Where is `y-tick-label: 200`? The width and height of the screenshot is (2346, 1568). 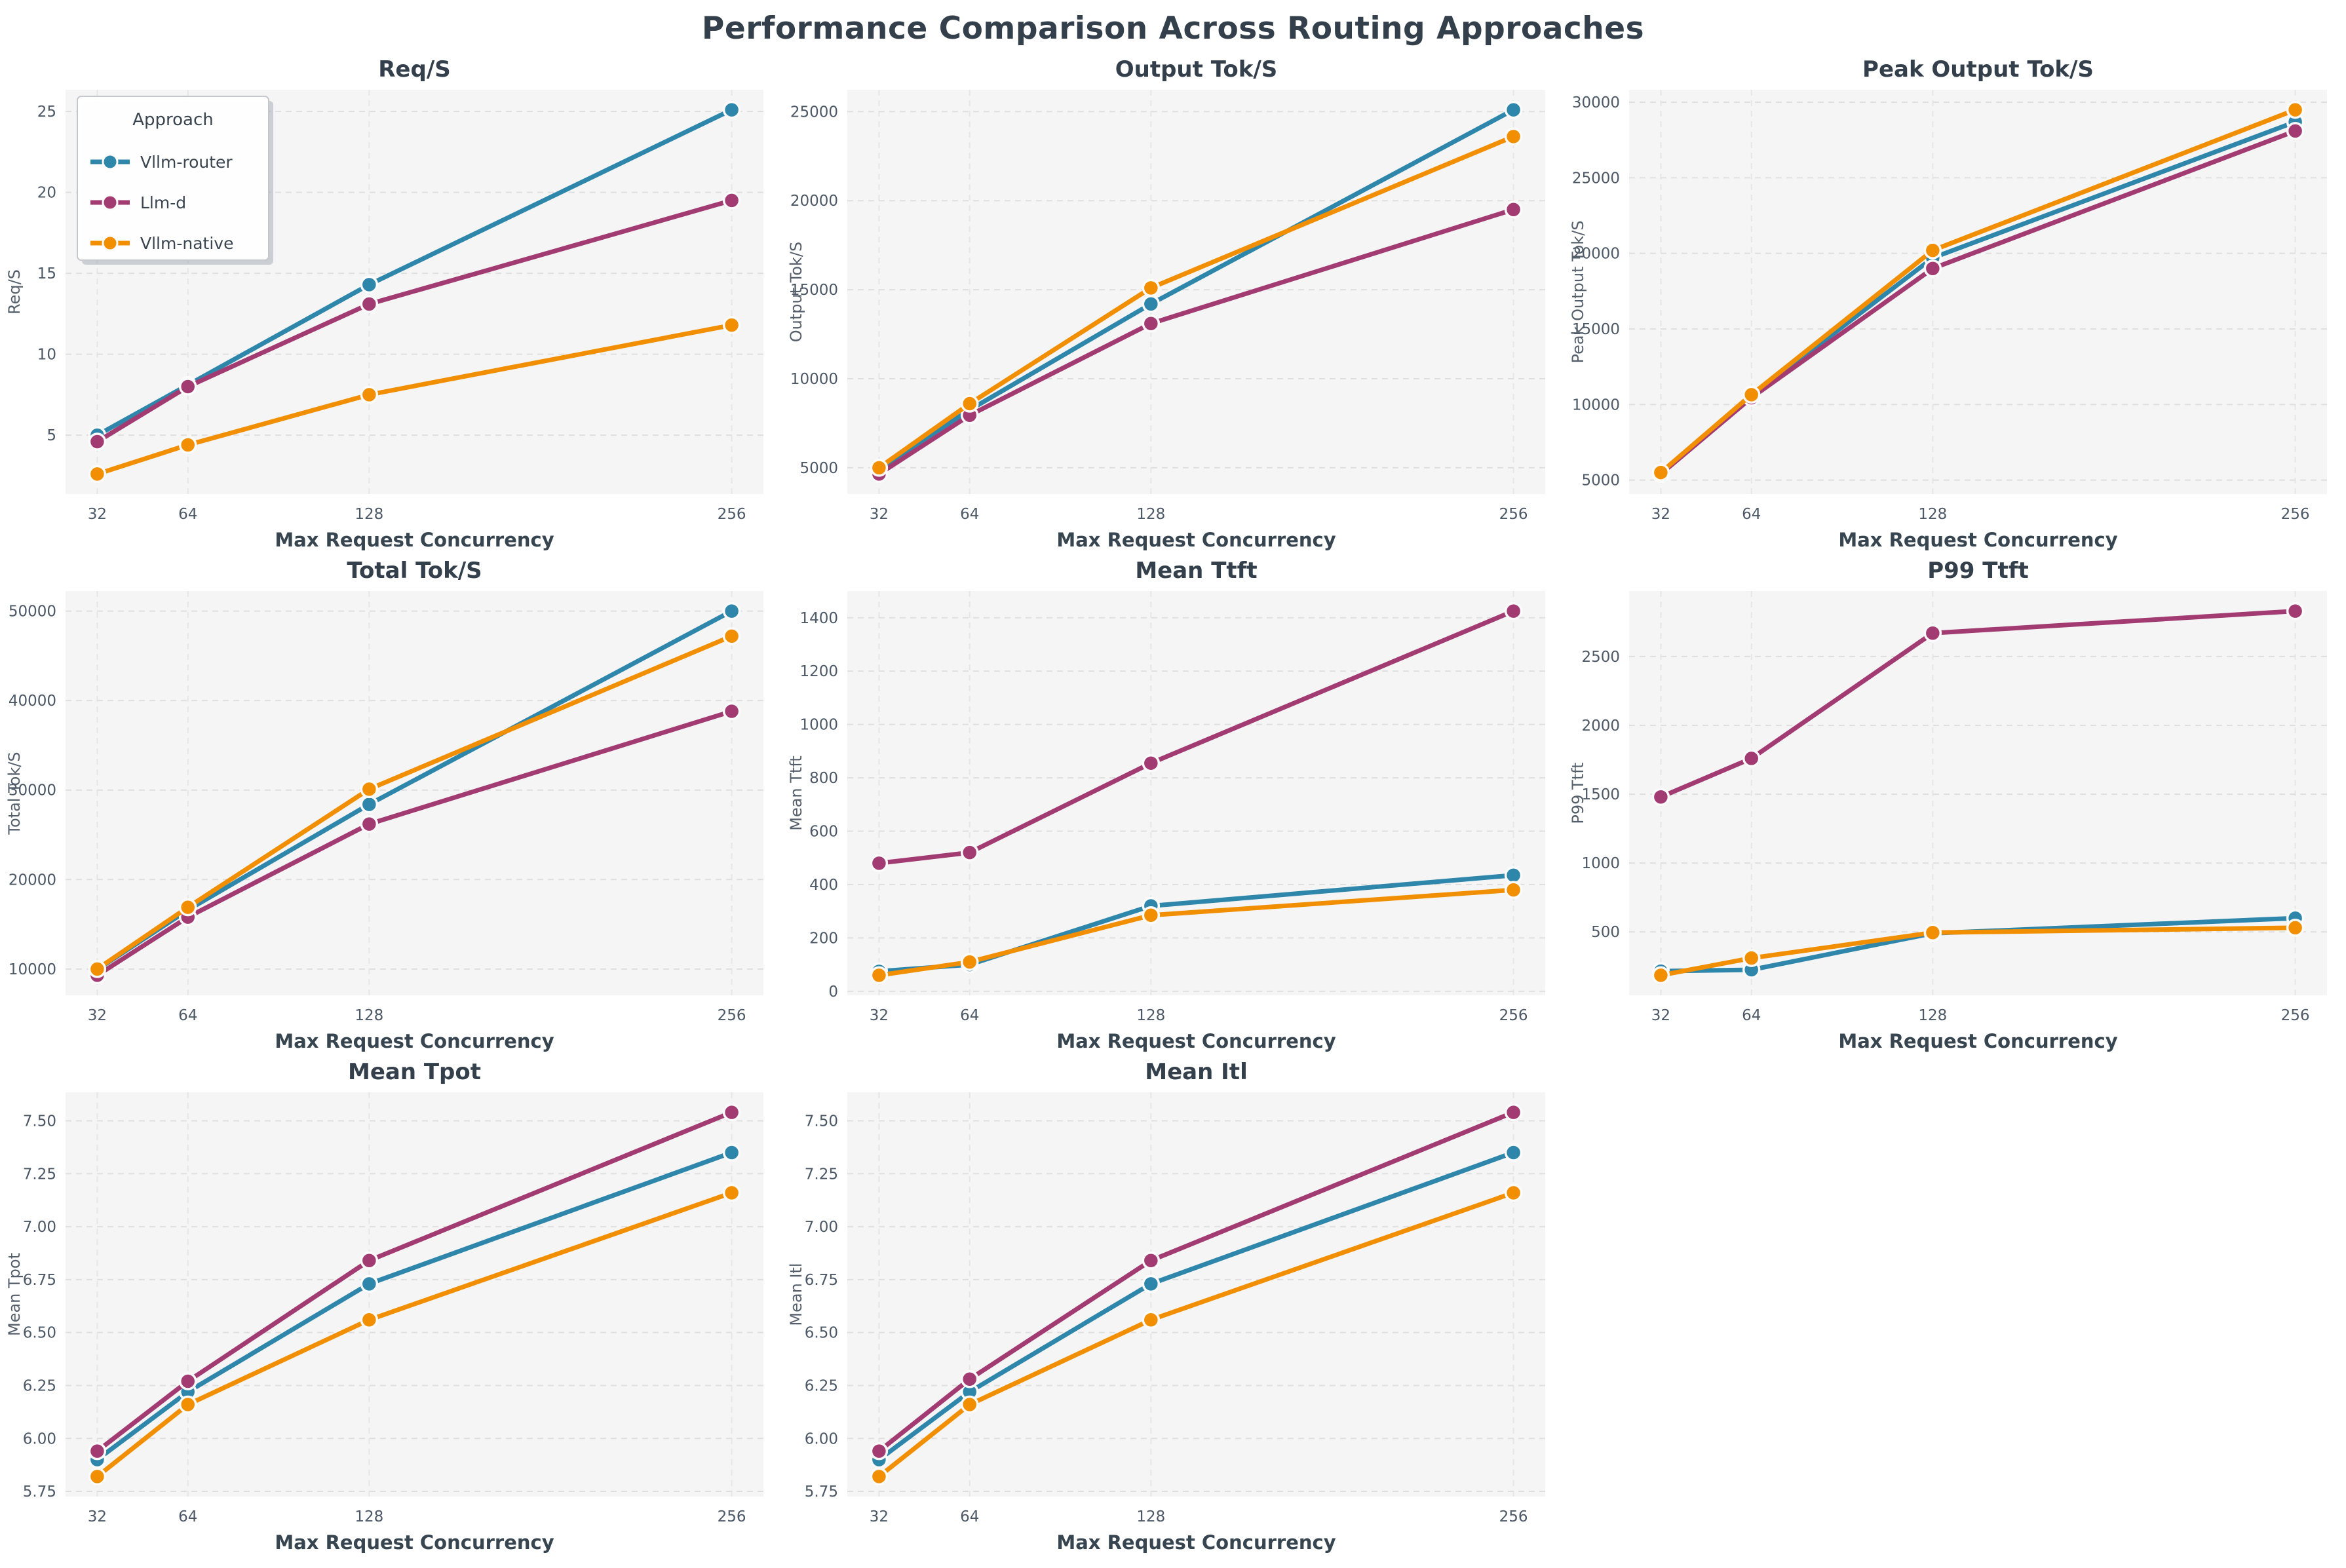 y-tick-label: 200 is located at coordinates (824, 939).